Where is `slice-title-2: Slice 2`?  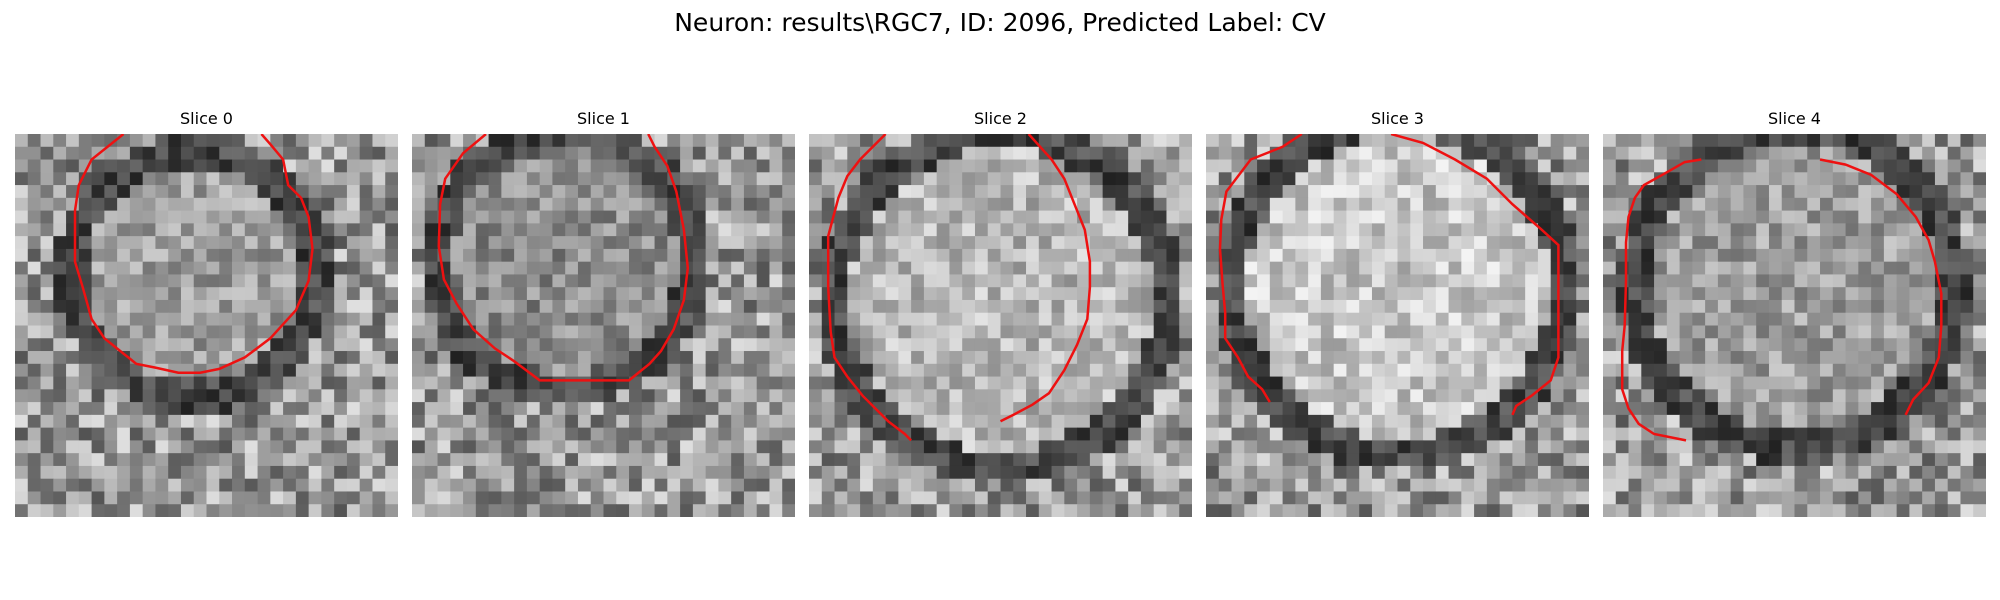
slice-title-2: Slice 2 is located at coordinates (1000, 118).